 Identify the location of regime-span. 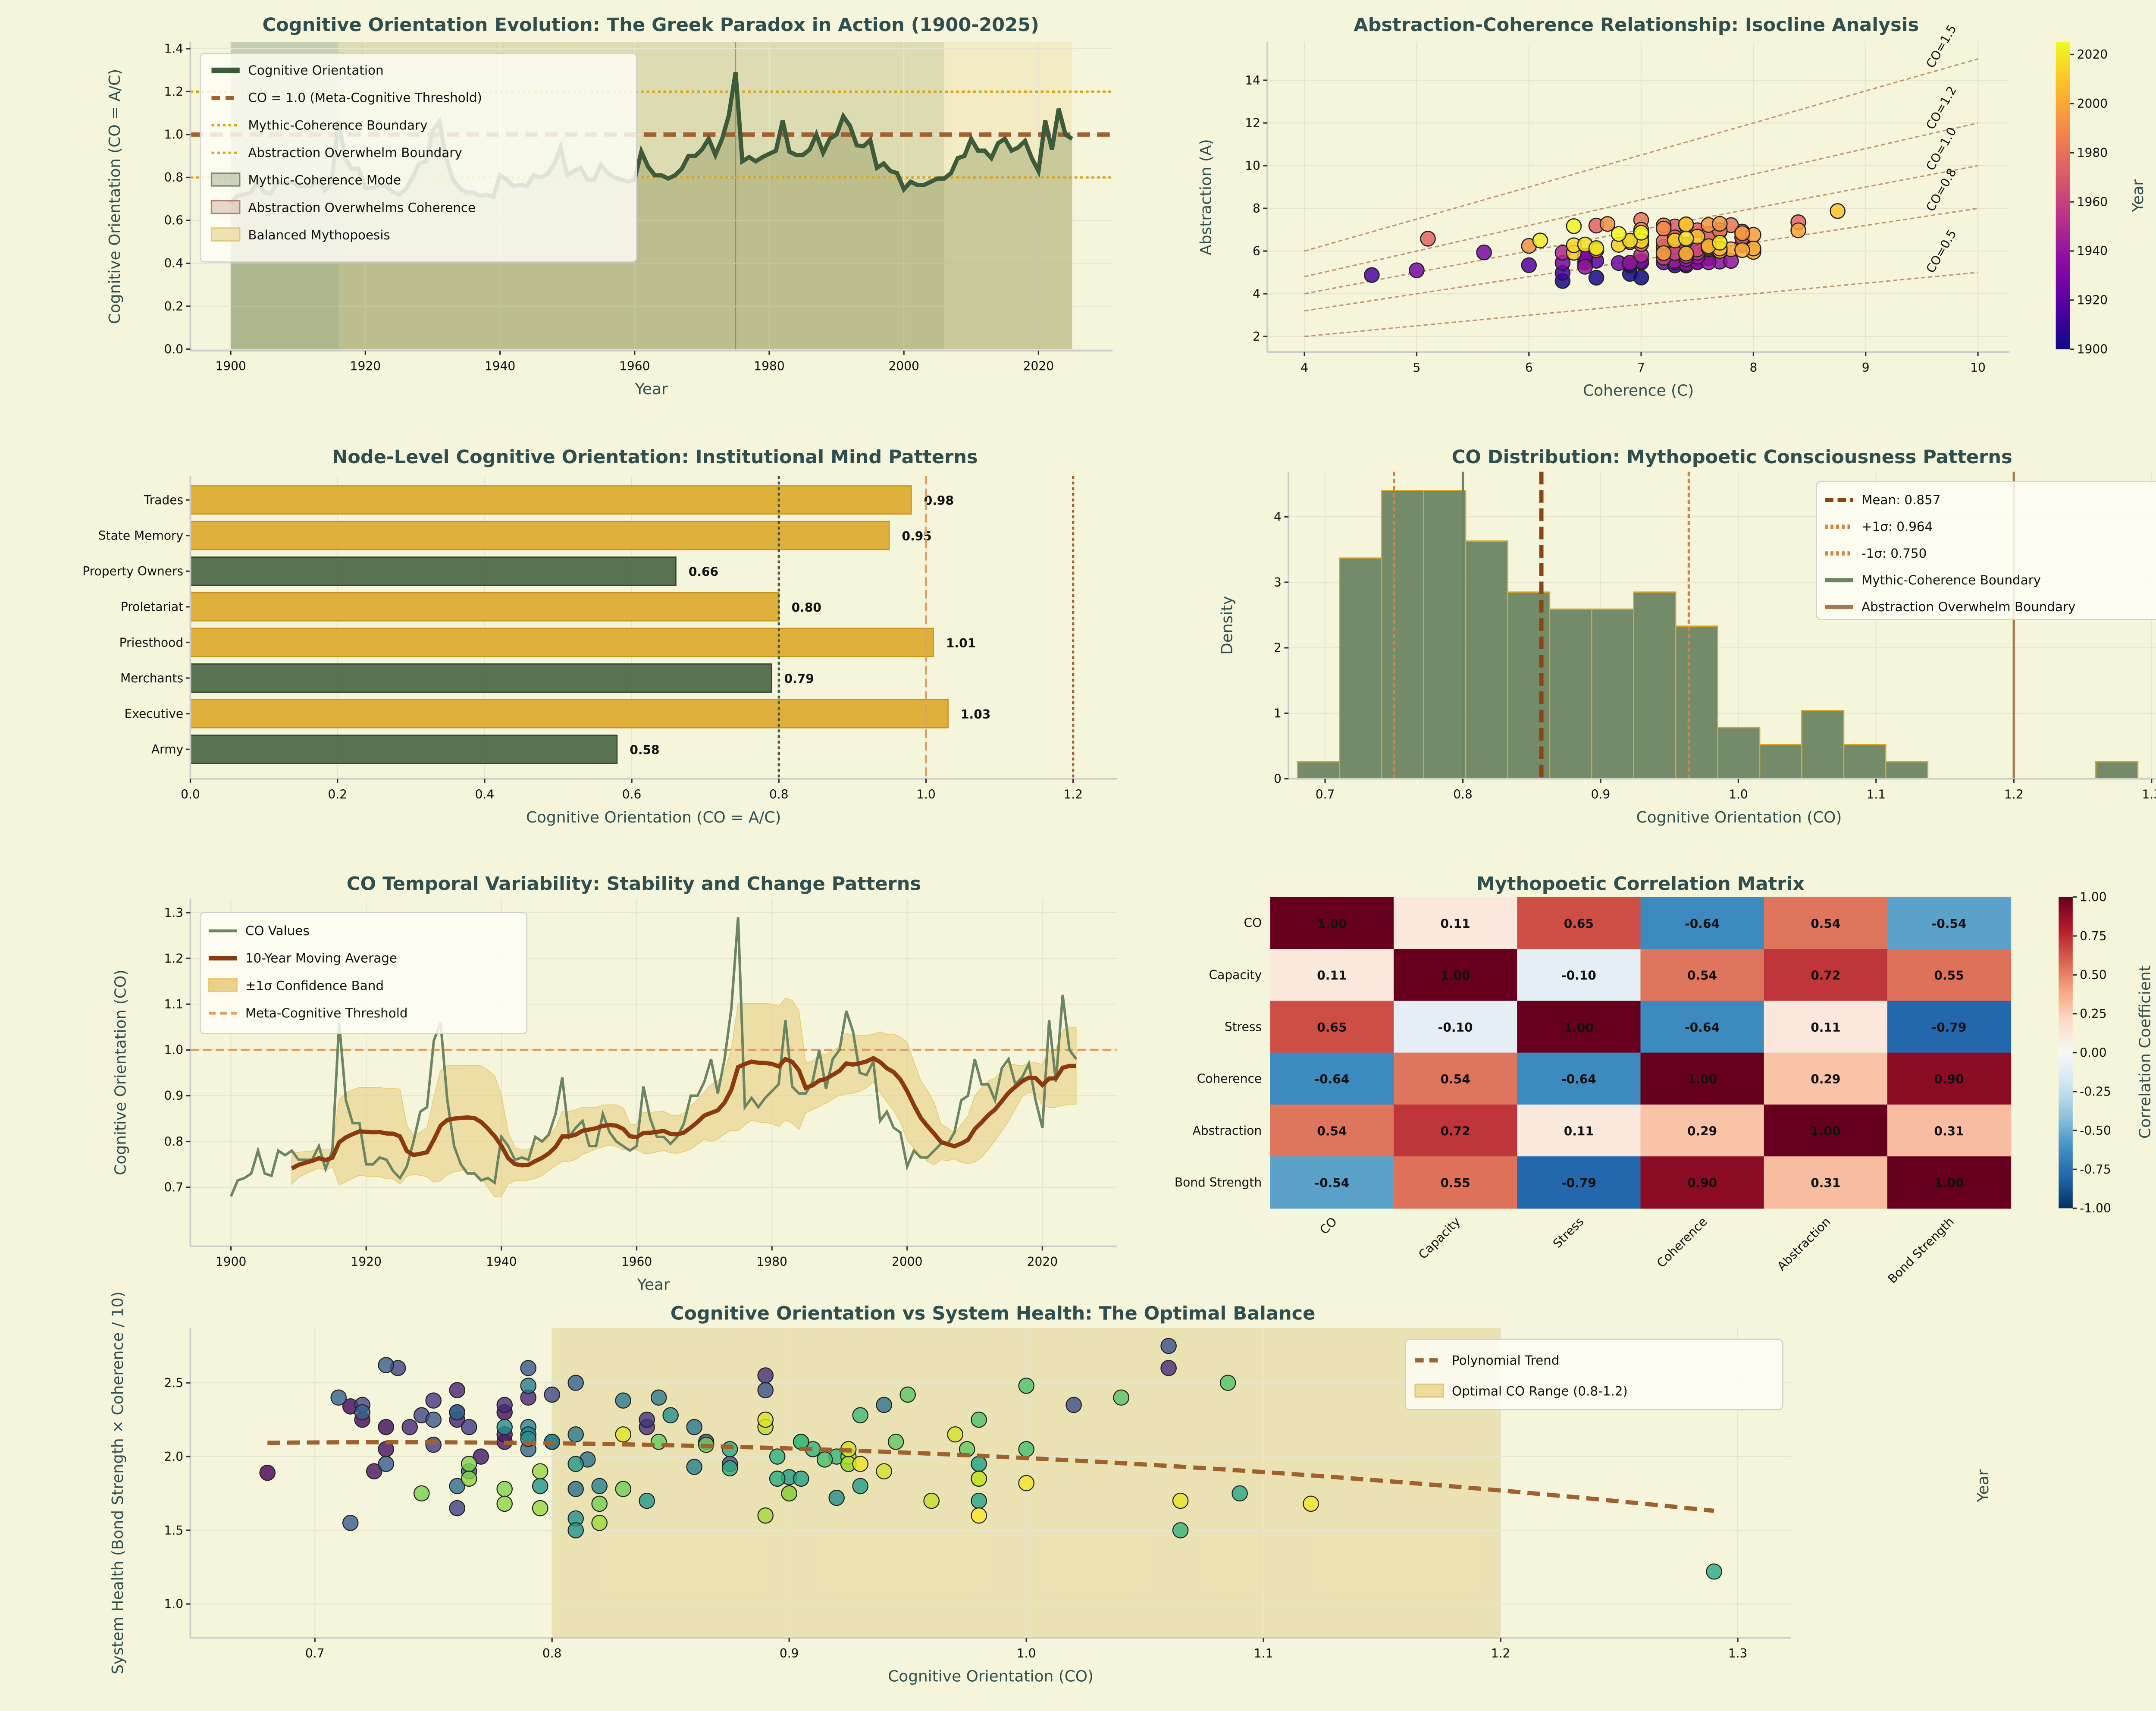
(1008, 196).